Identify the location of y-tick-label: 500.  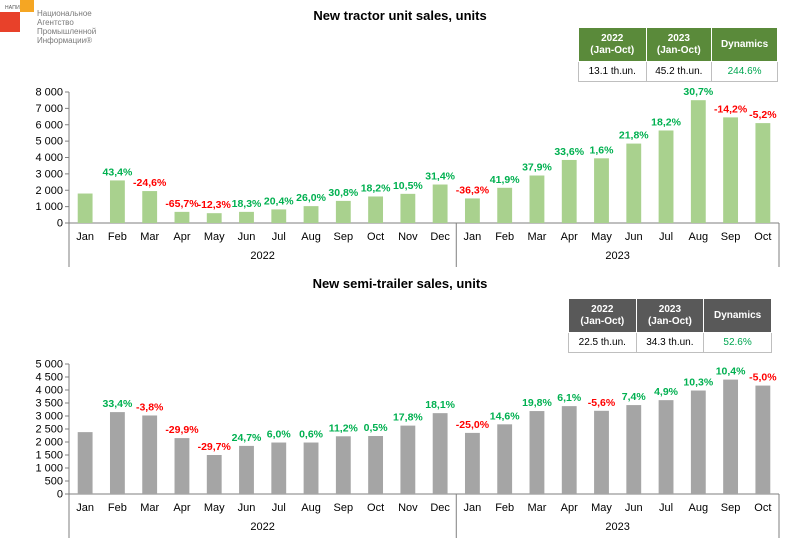
(54, 482).